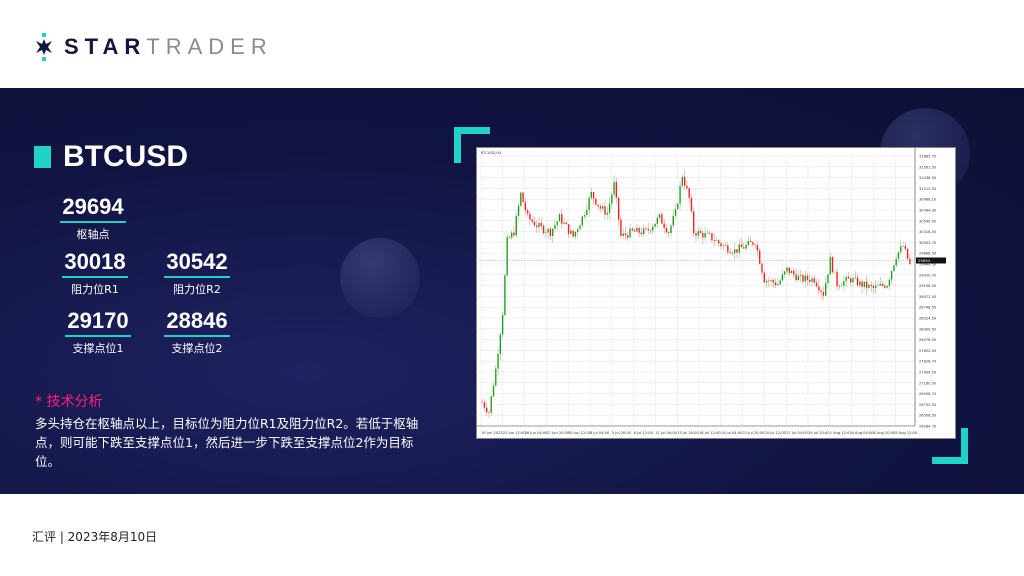  What do you see at coordinates (537, 433) in the screenshot?
I see `x-tick-label: 26 Jun 04:00` at bounding box center [537, 433].